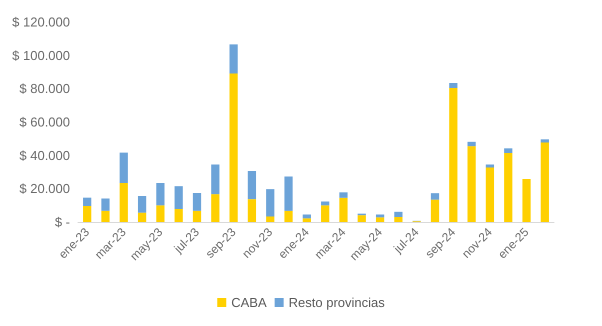 This screenshot has height=326, width=602. What do you see at coordinates (44, 88) in the screenshot?
I see `y-tick-label: $ 80.000` at bounding box center [44, 88].